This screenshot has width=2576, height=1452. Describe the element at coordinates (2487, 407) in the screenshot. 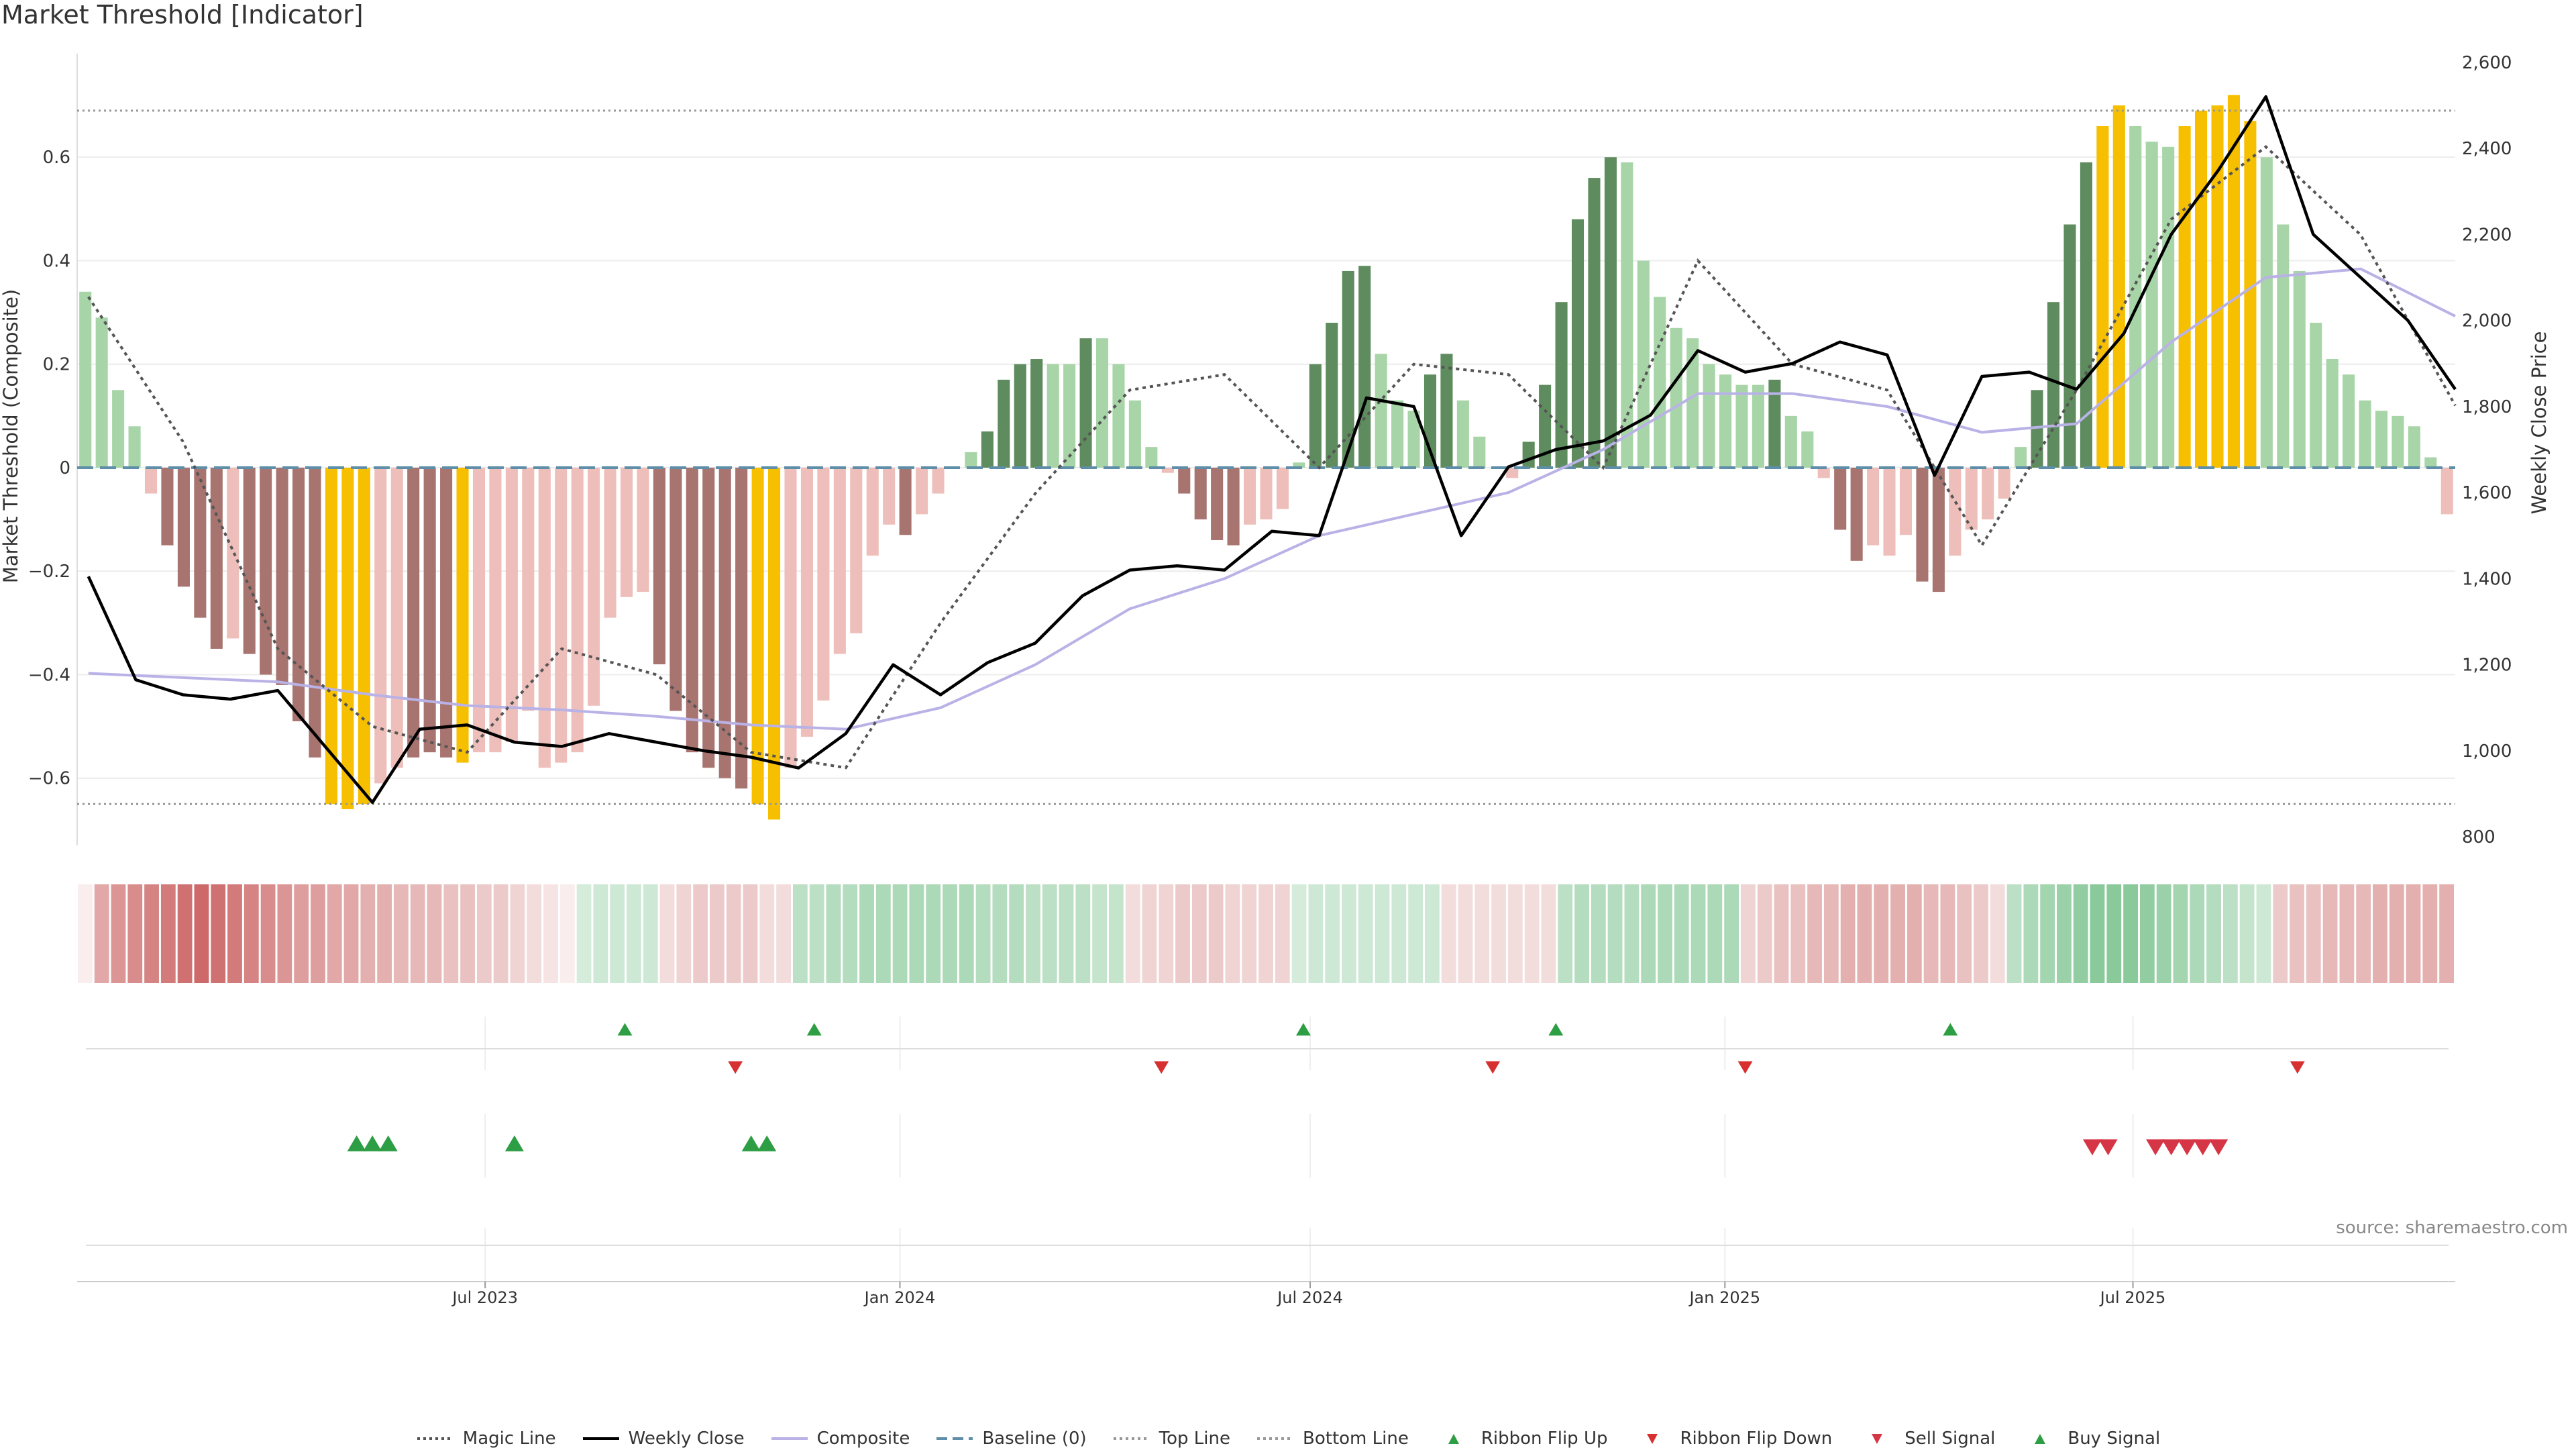

I see `right-tick-label: 1,800` at that location.